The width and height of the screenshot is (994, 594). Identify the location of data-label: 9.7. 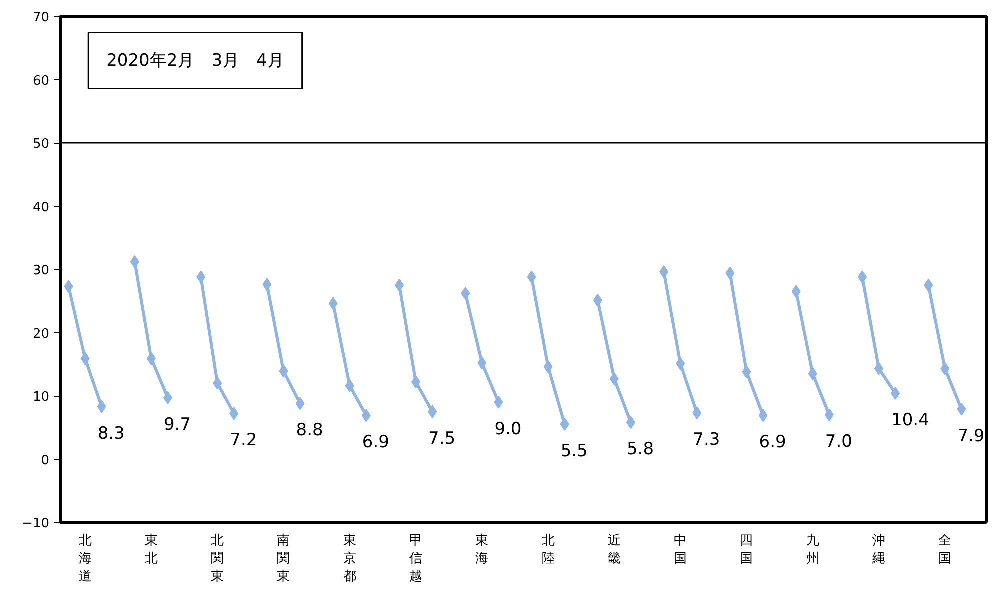
(178, 424).